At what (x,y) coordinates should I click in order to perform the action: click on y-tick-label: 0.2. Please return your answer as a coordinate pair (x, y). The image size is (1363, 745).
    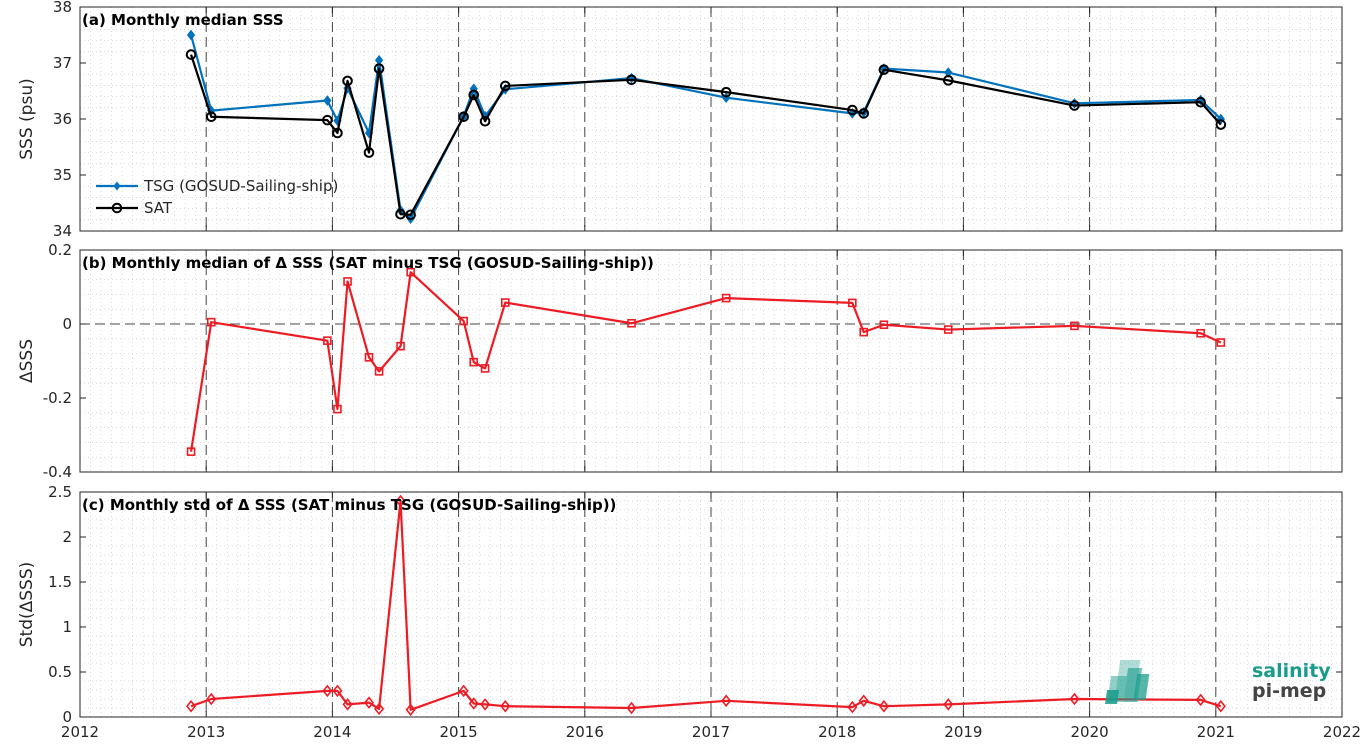
    Looking at the image, I should click on (60, 250).